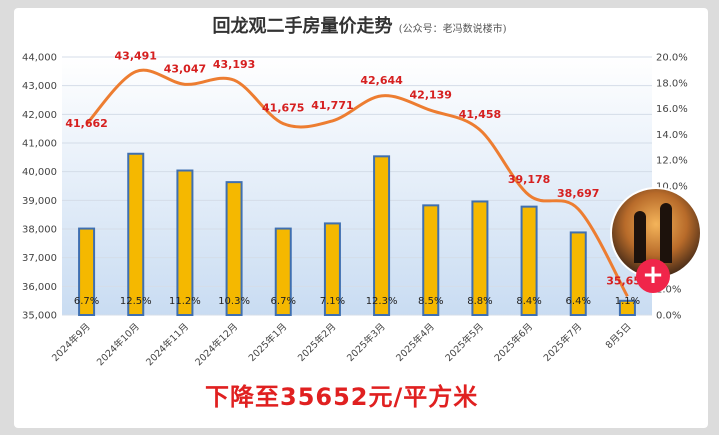 The height and width of the screenshot is (435, 719). I want to click on y-left-tick-label: 35,000, so click(39, 316).